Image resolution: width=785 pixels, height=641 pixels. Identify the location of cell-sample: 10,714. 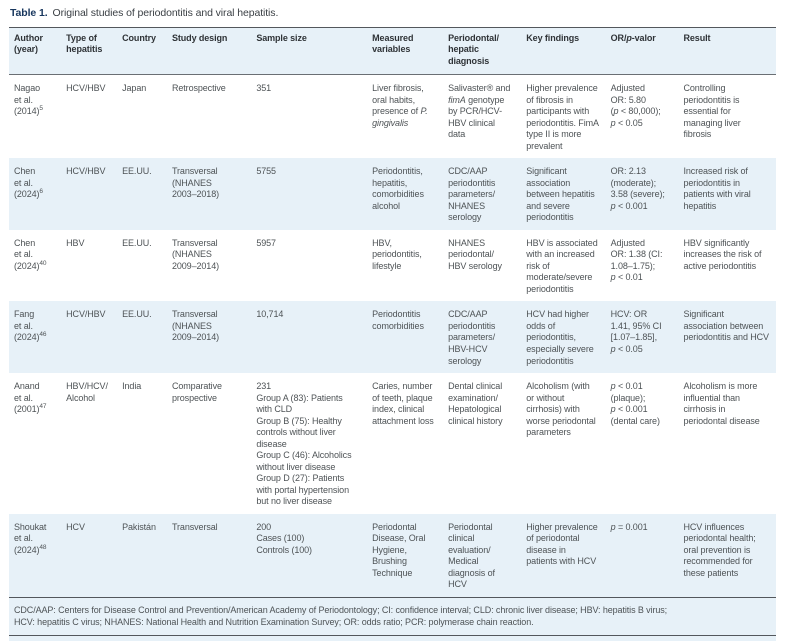
(309, 337).